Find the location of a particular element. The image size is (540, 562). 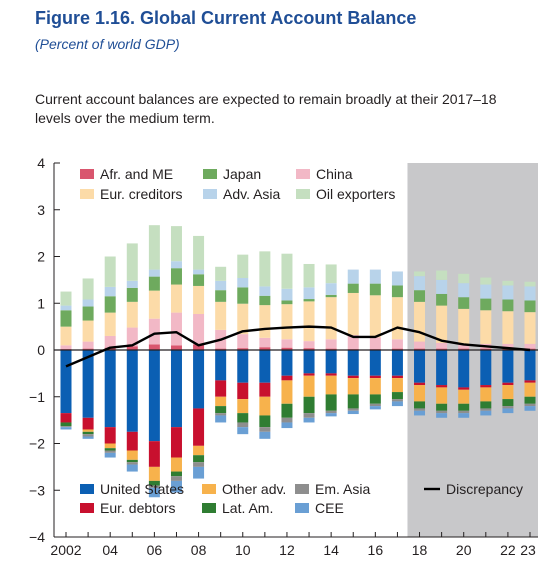

legend-label: Japan is located at coordinates (242, 174).